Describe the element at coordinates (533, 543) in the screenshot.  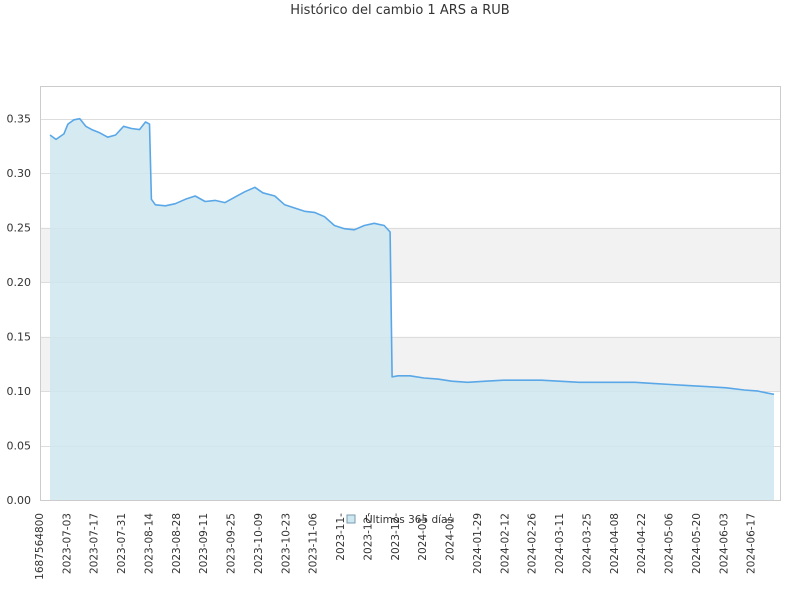
I see `x-tick-label: 2024-02-26` at that location.